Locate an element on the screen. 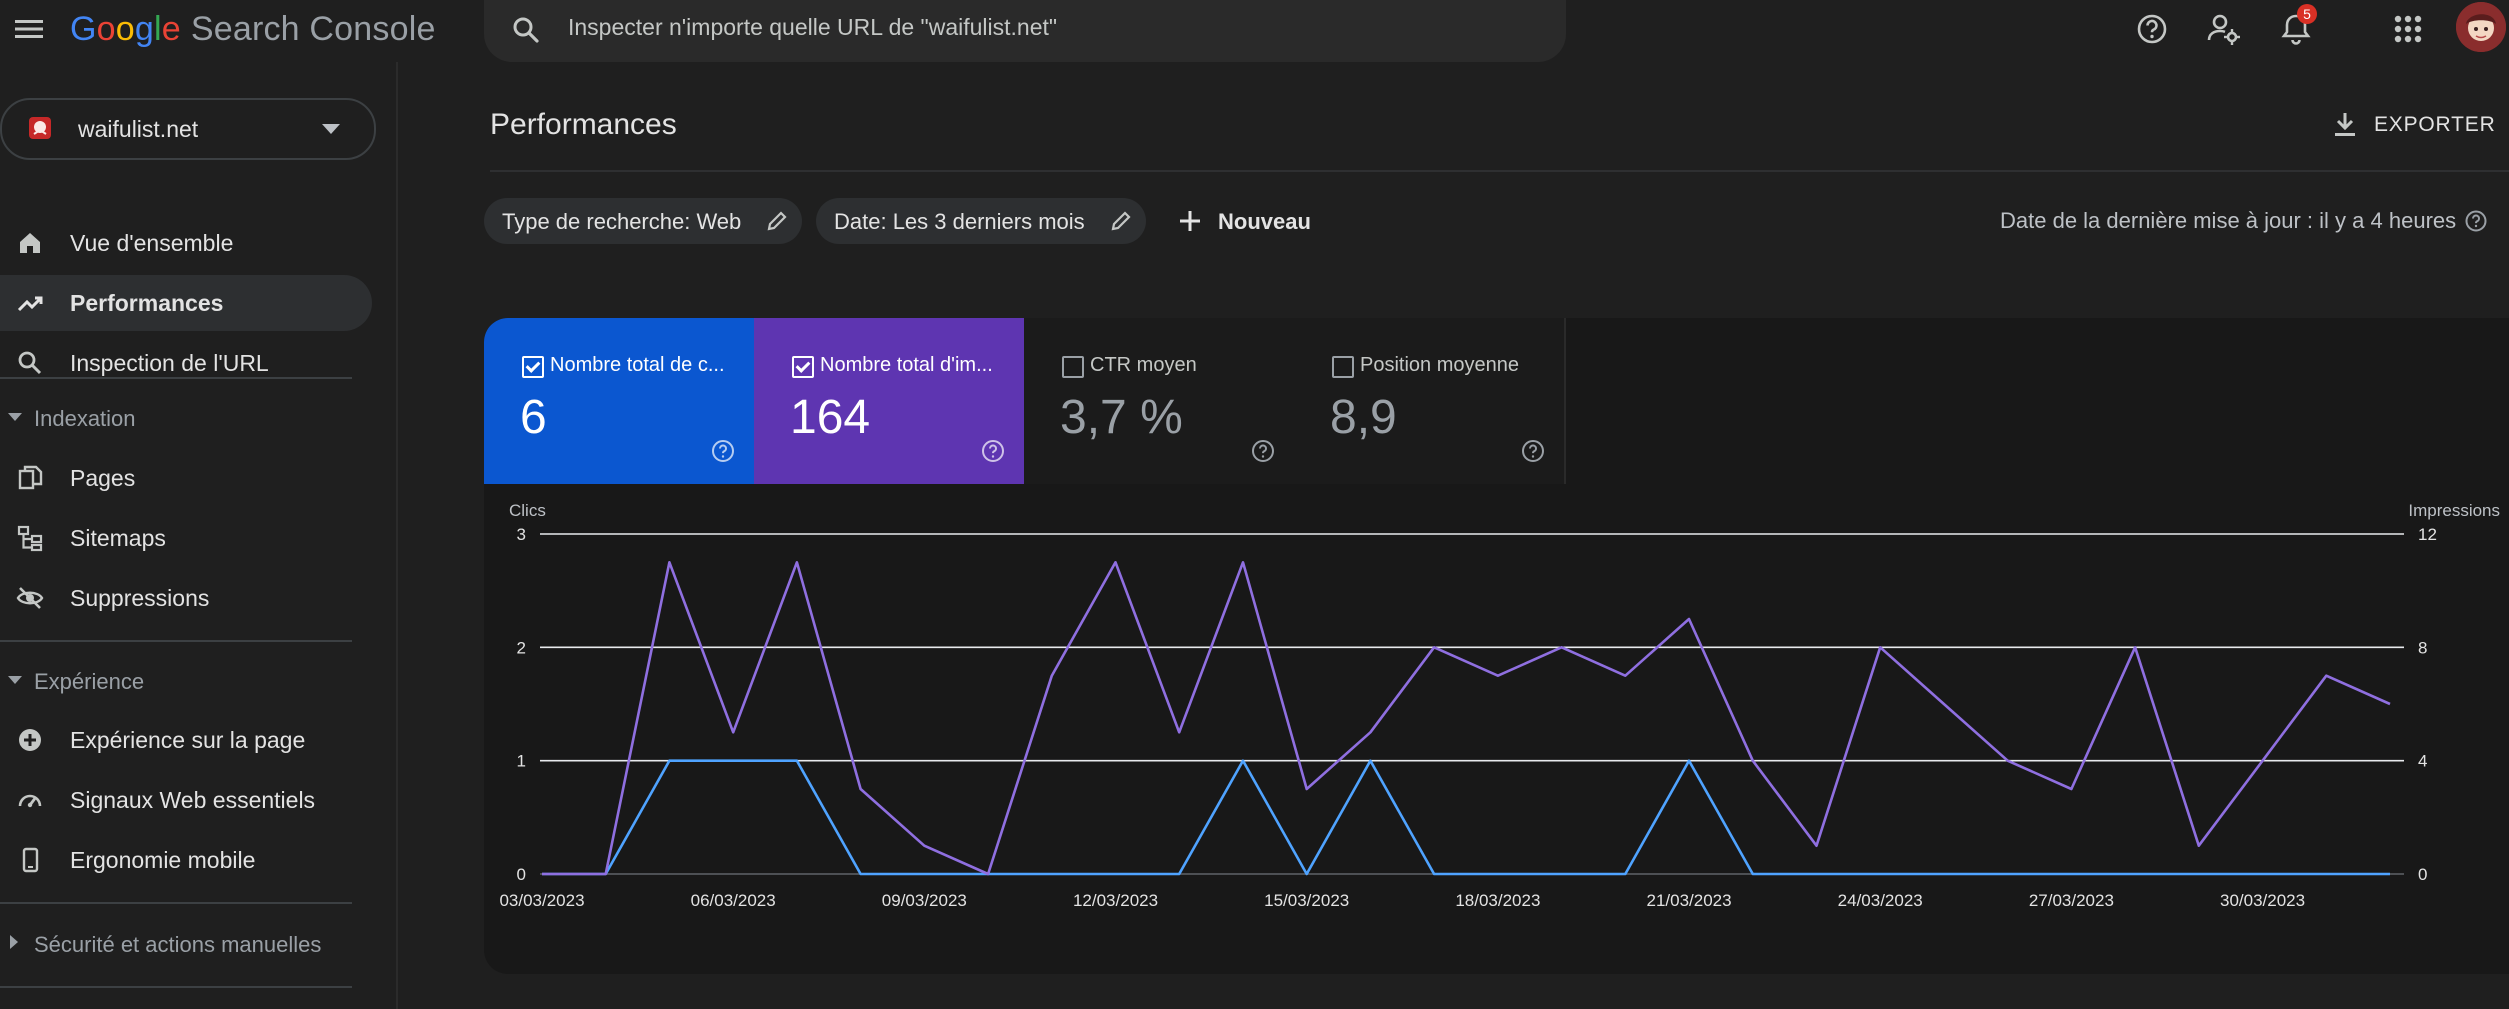 The image size is (2509, 1009). sidebar-item-label: Inspection de l'URL is located at coordinates (169, 363).